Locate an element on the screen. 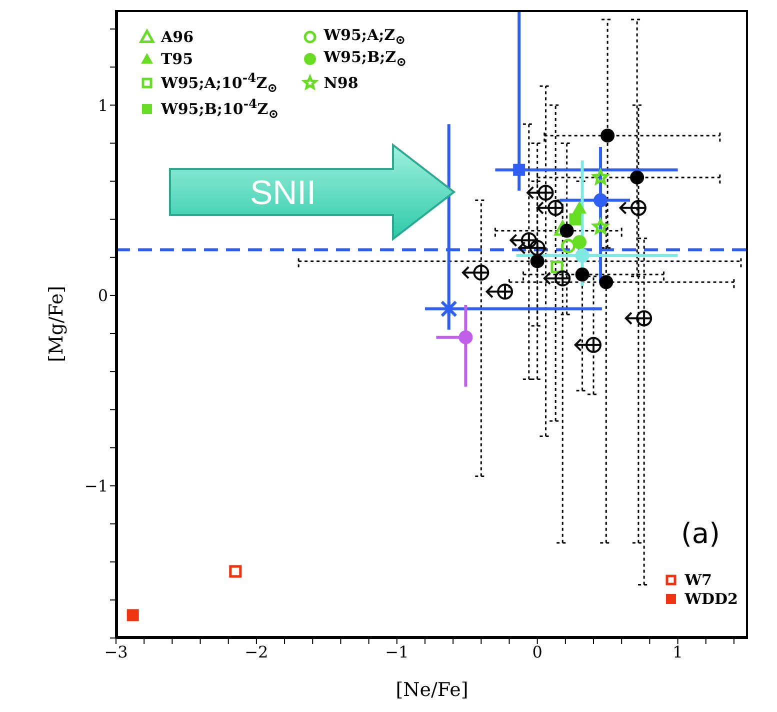  y-tick-label: −1 is located at coordinates (96, 486).